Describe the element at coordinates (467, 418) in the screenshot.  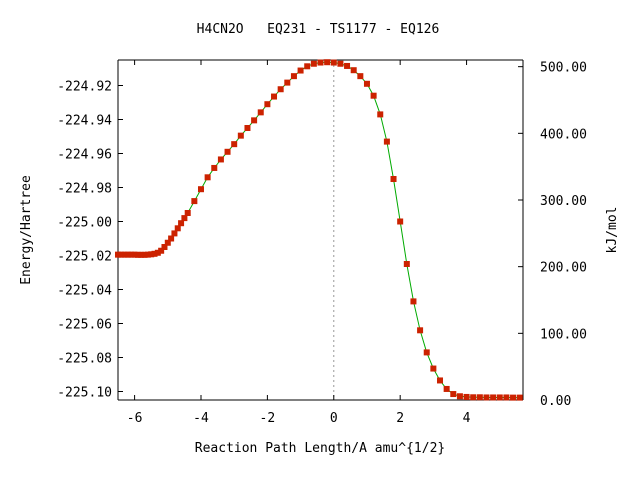
I see `x-tick-label: 4` at that location.